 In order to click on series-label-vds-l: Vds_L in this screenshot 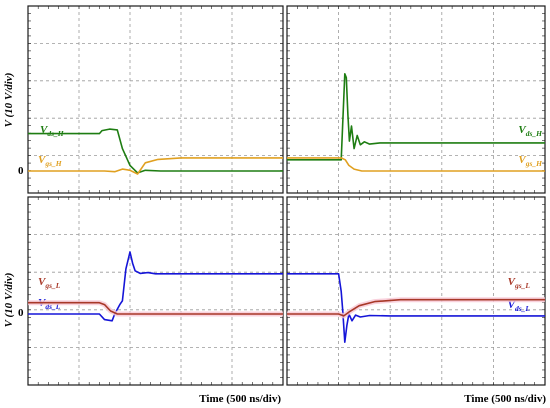, I will do `click(519, 306)`.